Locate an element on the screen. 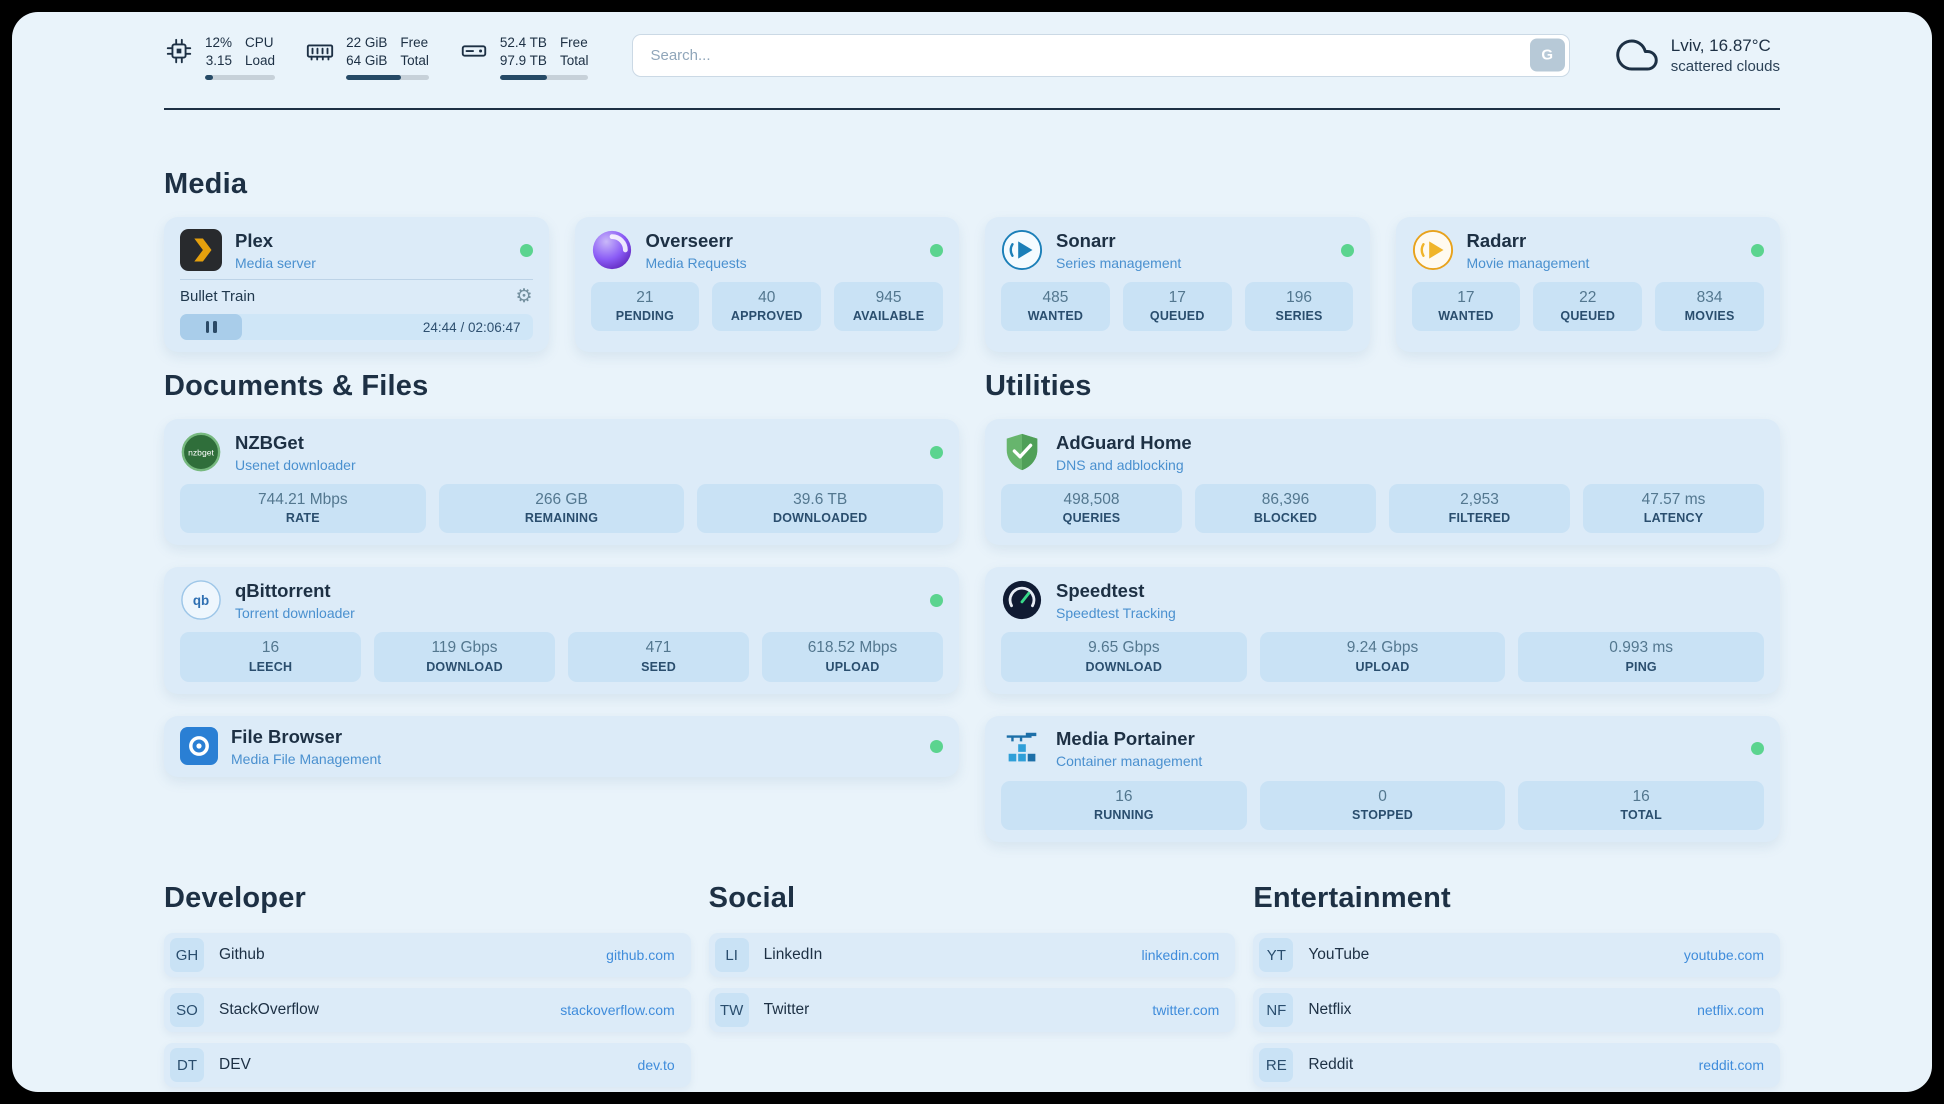 This screenshot has height=1104, width=1944. stat-label: FILTERED is located at coordinates (1479, 518).